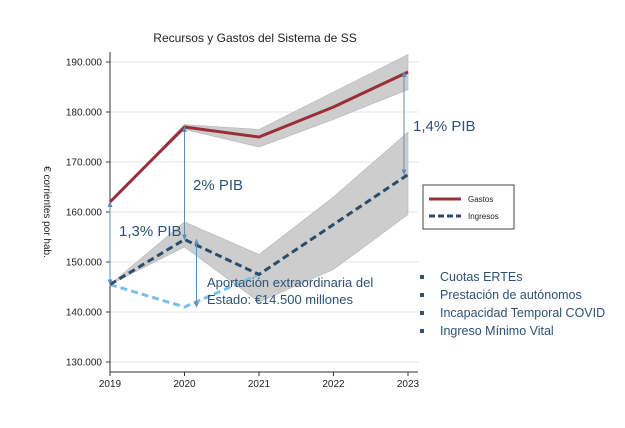  Describe the element at coordinates (84, 113) in the screenshot. I see `y-tick-label: 180.000` at that location.